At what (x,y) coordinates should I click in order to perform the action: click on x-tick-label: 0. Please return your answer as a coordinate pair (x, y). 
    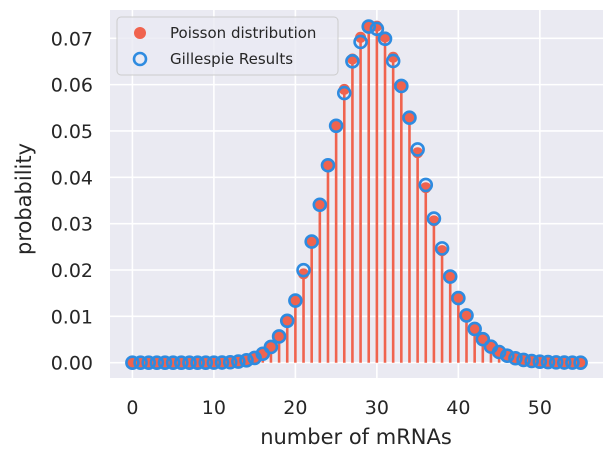
    Looking at the image, I should click on (132, 408).